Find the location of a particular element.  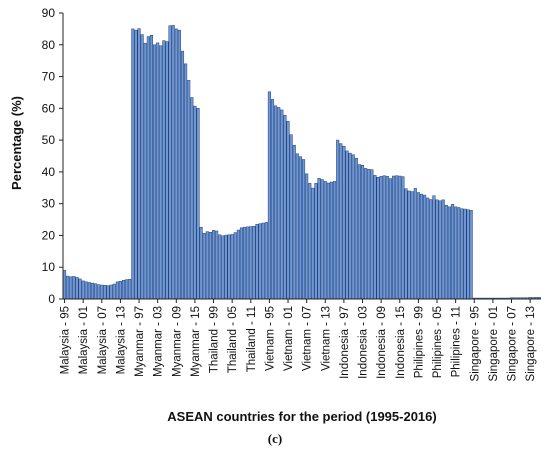

x-tick-label: Vietnam - 07 is located at coordinates (308, 338).